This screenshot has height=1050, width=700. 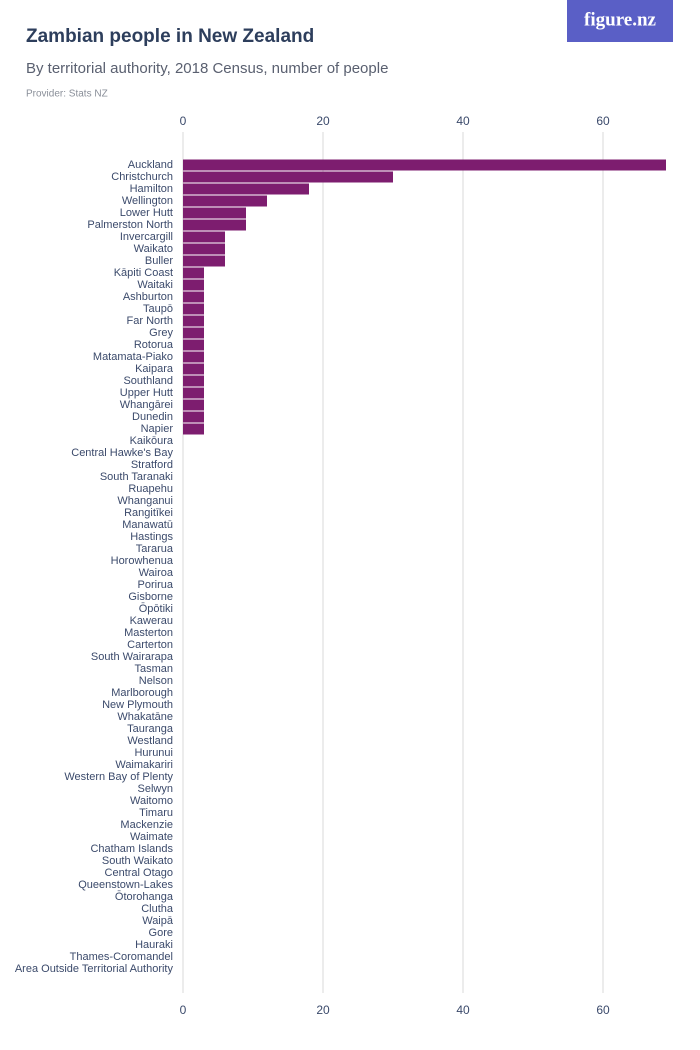 I want to click on y-tick-label: Whanganui, so click(x=145, y=501).